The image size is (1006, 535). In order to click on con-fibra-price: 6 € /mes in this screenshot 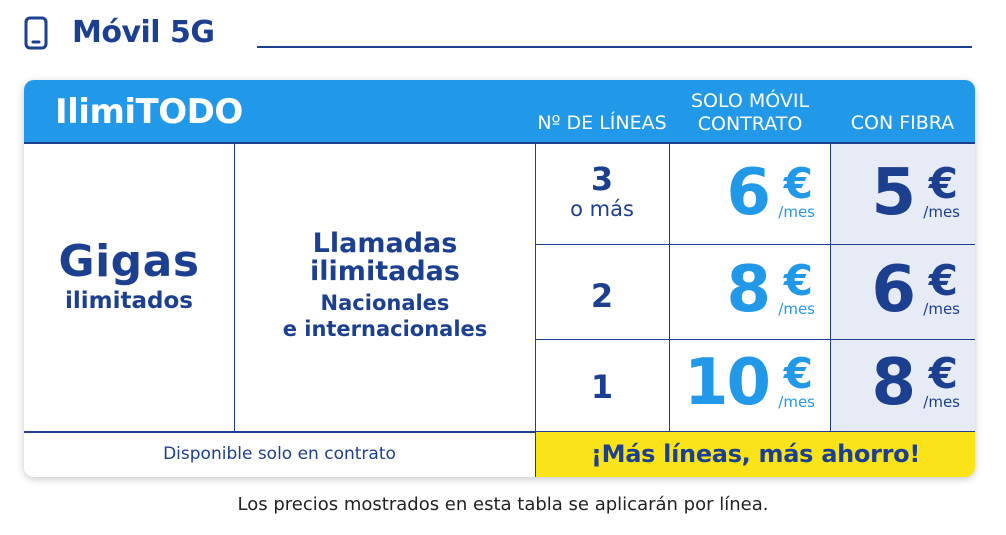, I will do `click(894, 294)`.